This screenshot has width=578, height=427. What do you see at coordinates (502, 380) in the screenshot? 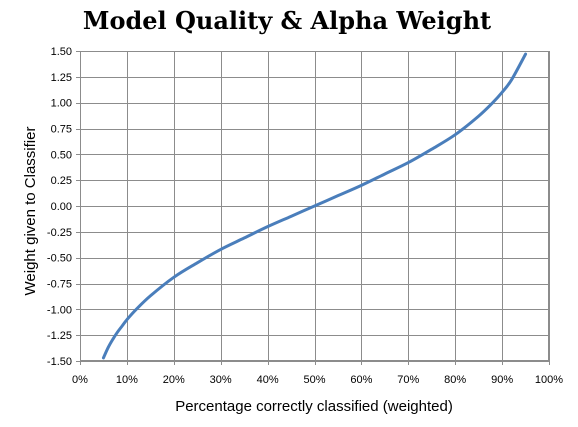
I see `x-tick-label: 90%` at bounding box center [502, 380].